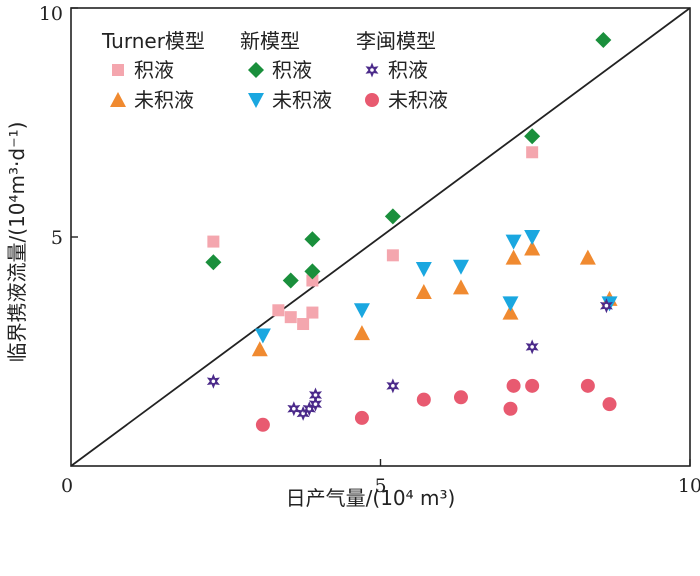 This screenshot has width=700, height=576. What do you see at coordinates (689, 486) in the screenshot?
I see `x-tick-label: 10` at bounding box center [689, 486].